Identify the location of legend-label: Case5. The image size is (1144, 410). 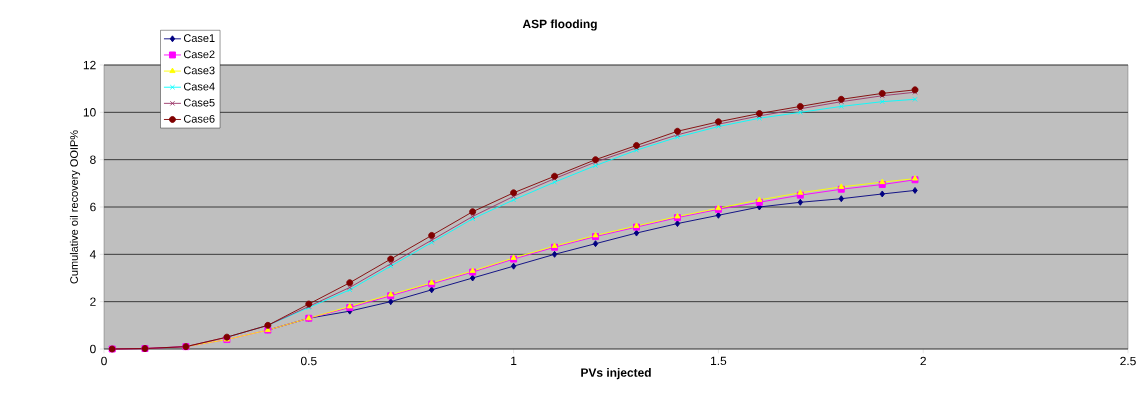
(199, 102).